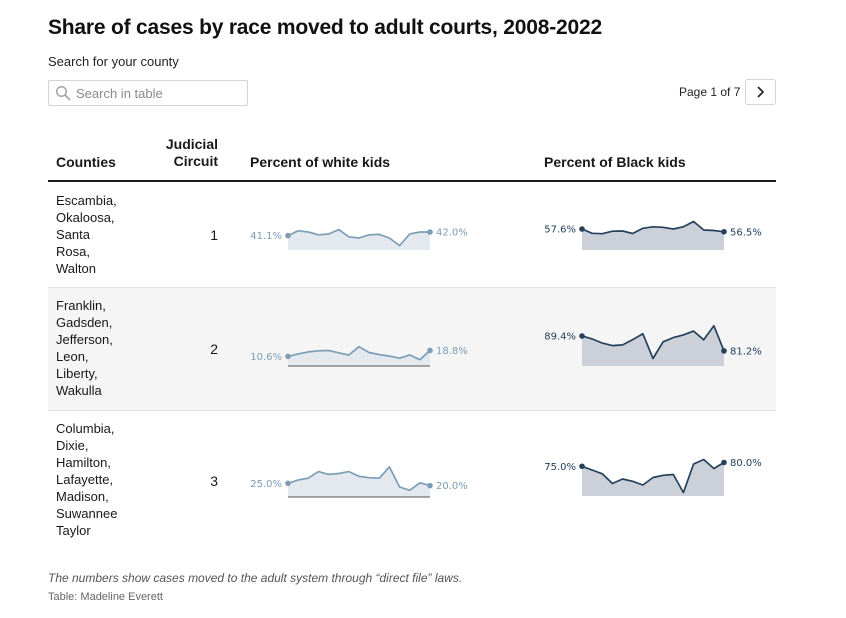 This screenshot has width=846, height=618. I want to click on start-value-label: 10.6%, so click(266, 357).